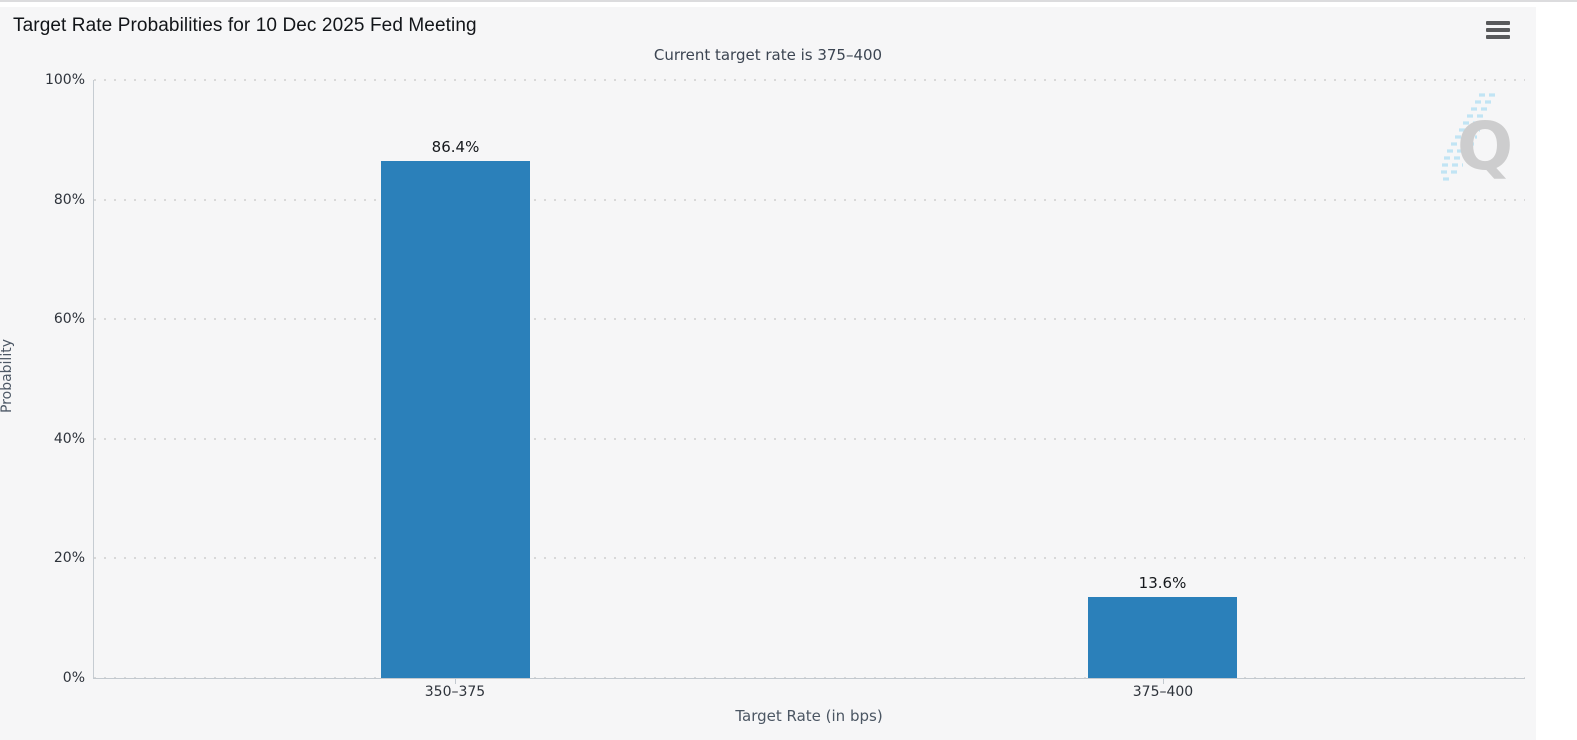 Image resolution: width=1577 pixels, height=740 pixels. I want to click on chart-context-menu-button, so click(1498, 30).